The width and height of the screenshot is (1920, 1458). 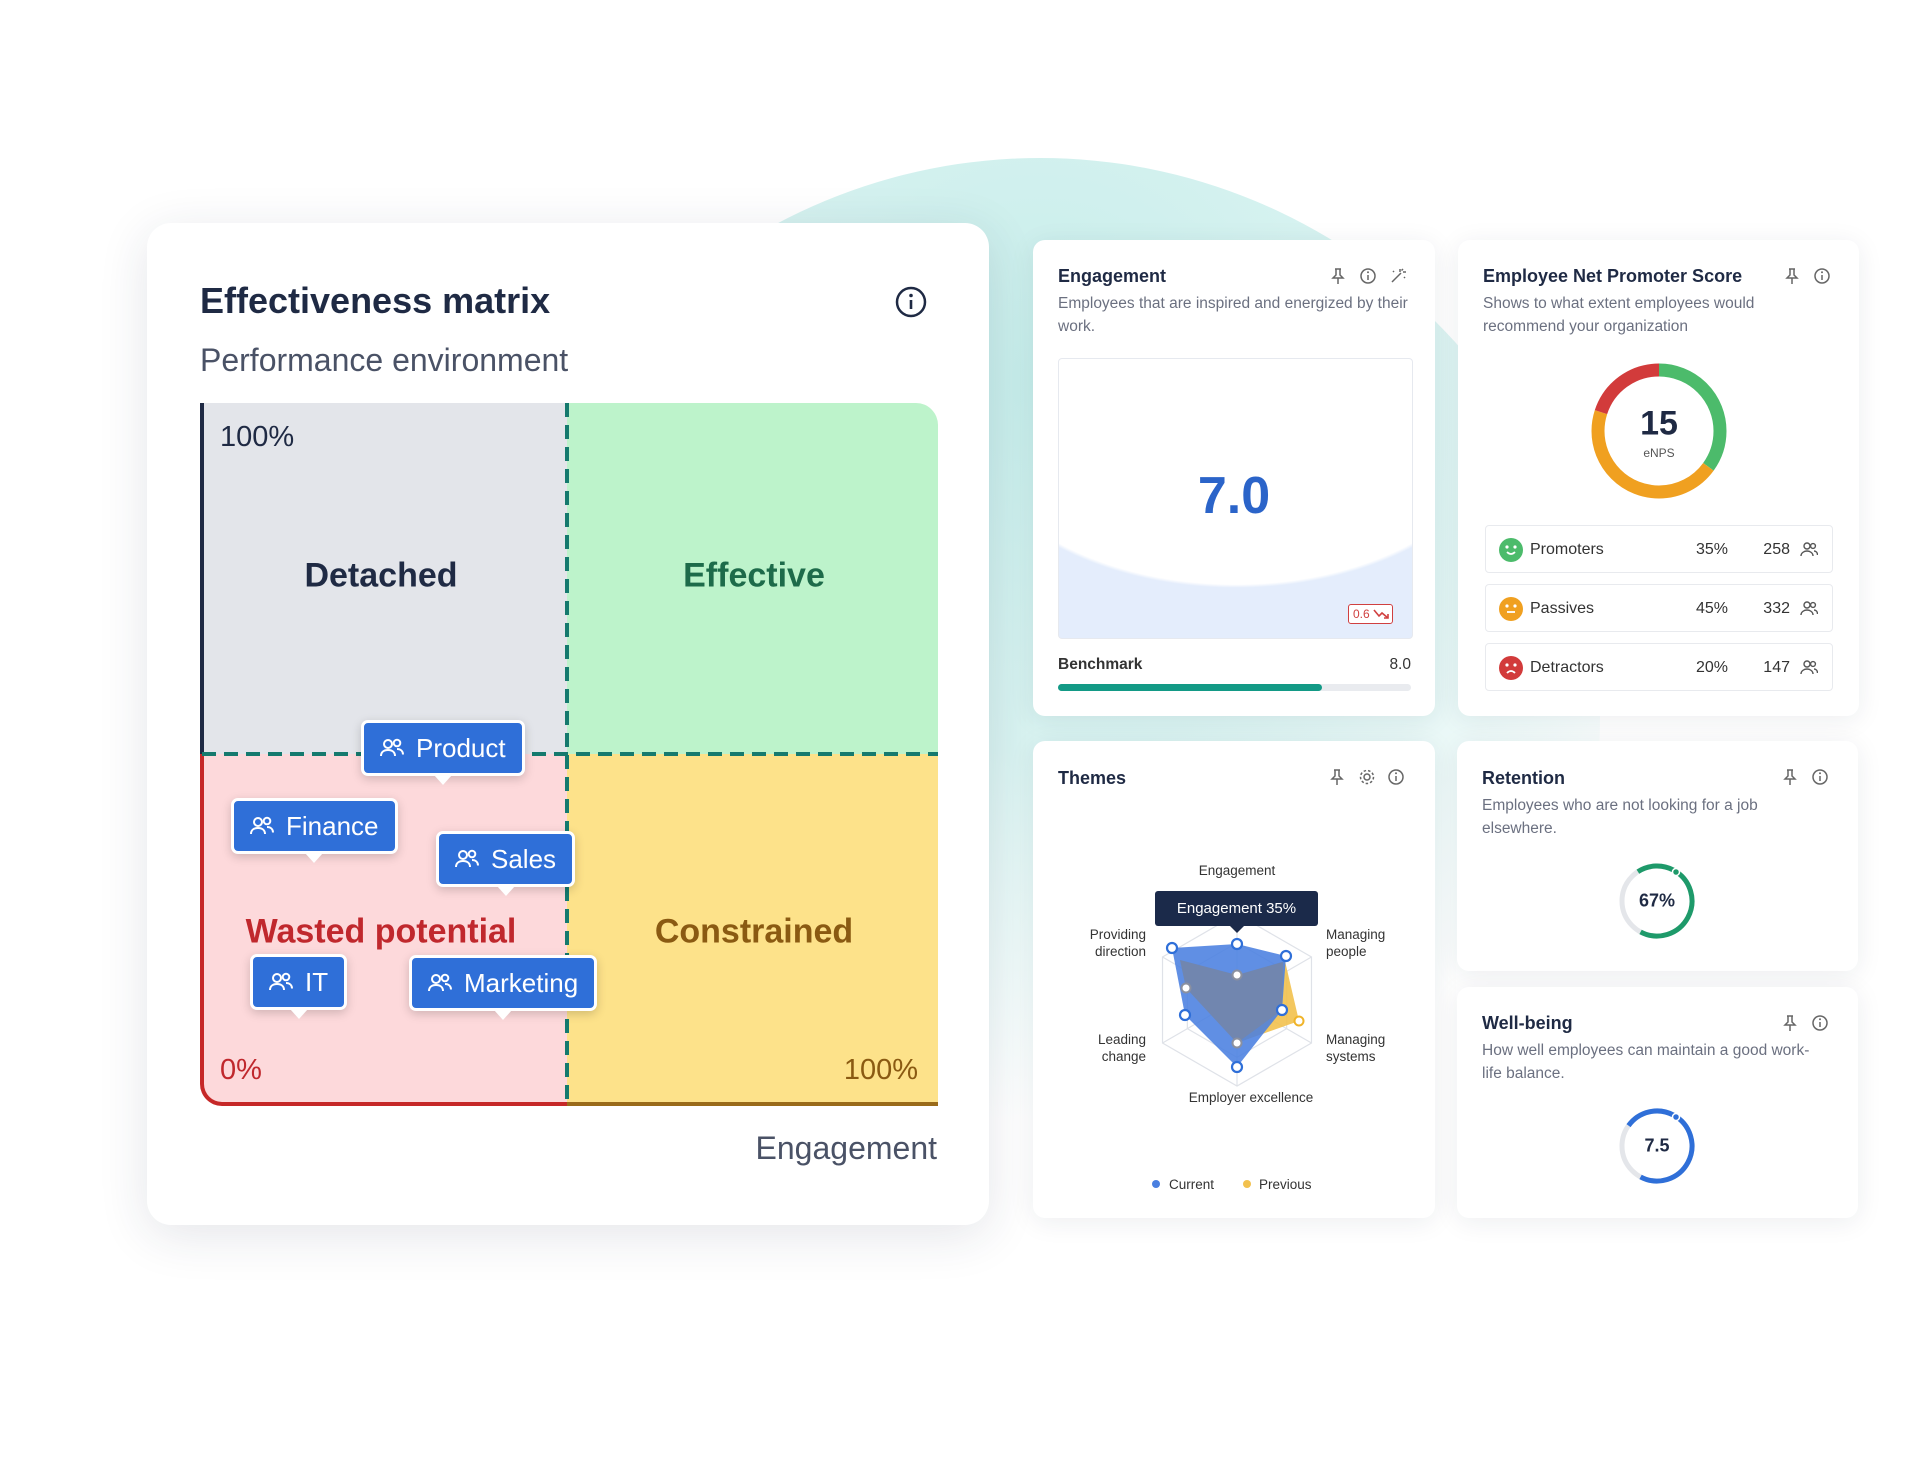 I want to click on enps-card, so click(x=1658, y=478).